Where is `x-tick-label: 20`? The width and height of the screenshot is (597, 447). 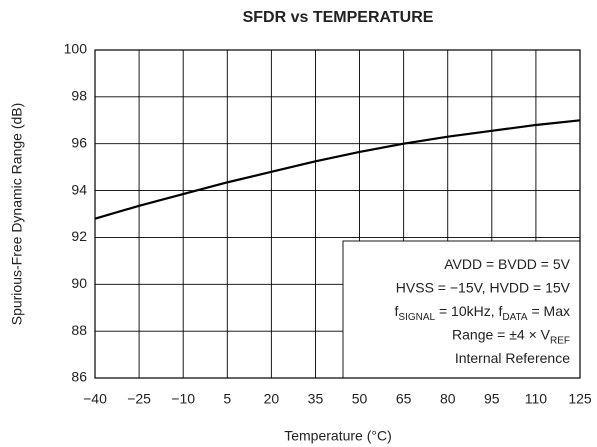
x-tick-label: 20 is located at coordinates (272, 399).